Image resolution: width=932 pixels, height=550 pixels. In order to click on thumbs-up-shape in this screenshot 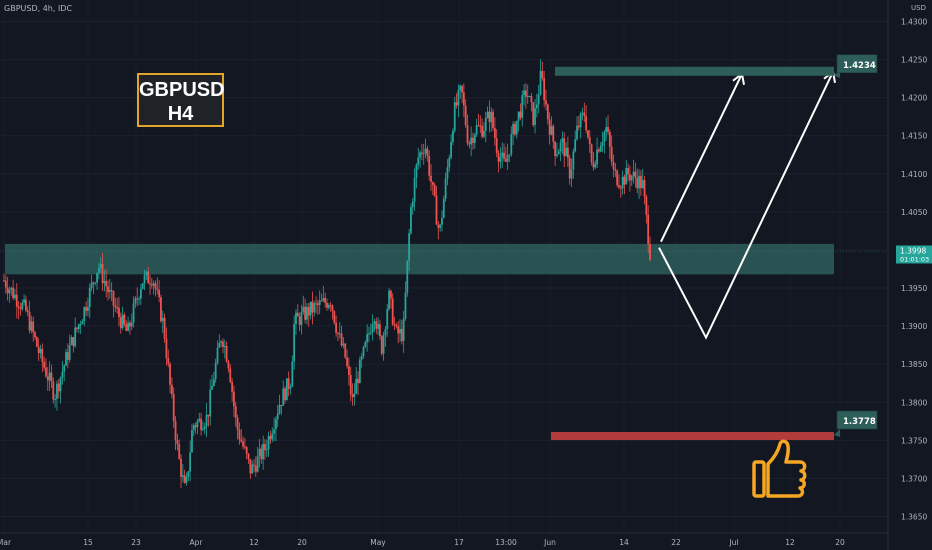, I will do `click(779, 468)`.